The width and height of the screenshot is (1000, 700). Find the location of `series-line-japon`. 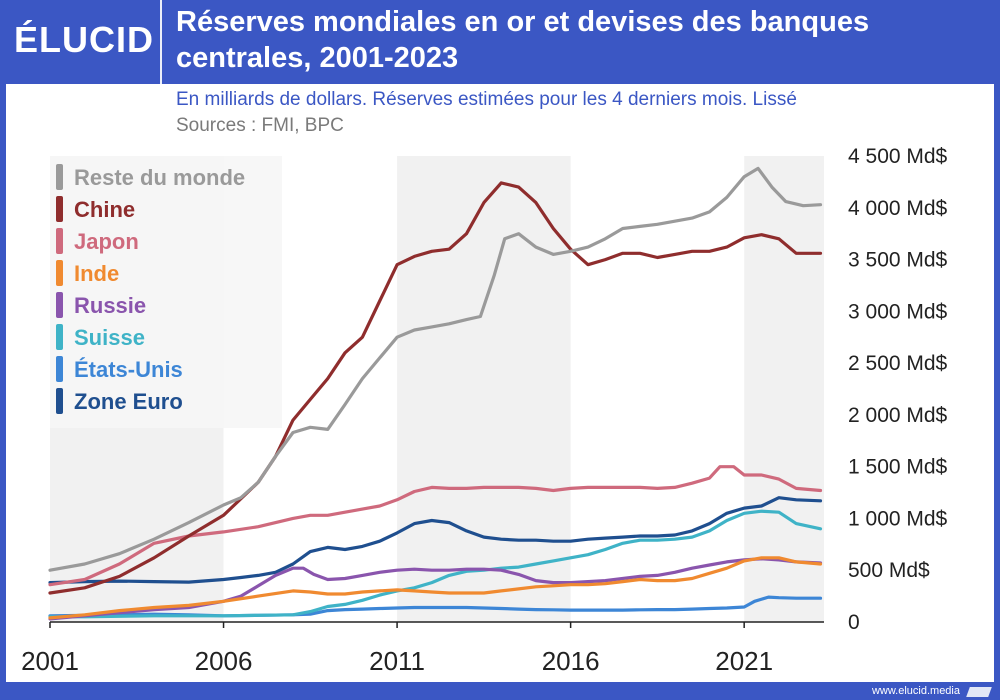

series-line-japon is located at coordinates (435, 526).